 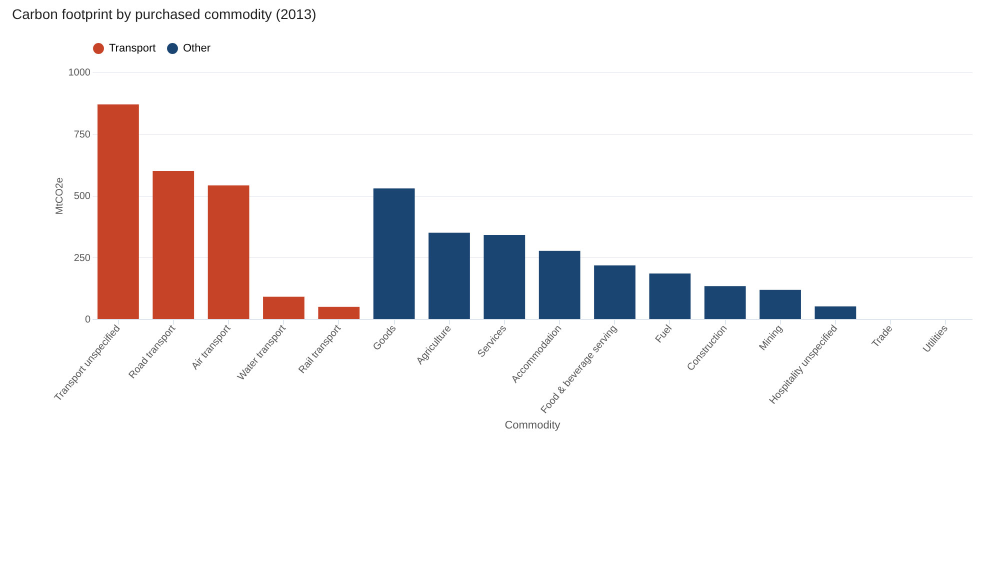 What do you see at coordinates (82, 196) in the screenshot?
I see `y-tick-label: 500` at bounding box center [82, 196].